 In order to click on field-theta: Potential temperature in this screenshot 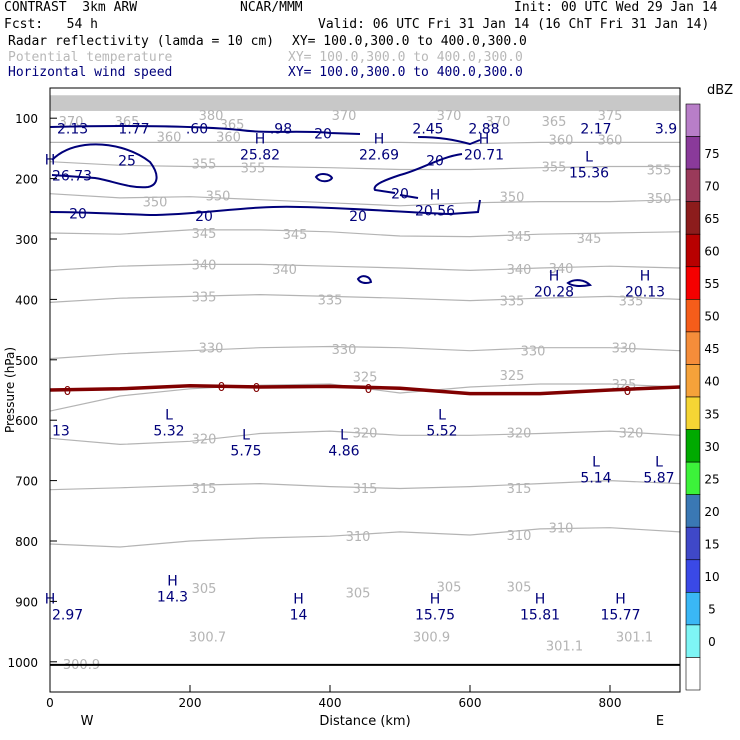, I will do `click(90, 57)`.